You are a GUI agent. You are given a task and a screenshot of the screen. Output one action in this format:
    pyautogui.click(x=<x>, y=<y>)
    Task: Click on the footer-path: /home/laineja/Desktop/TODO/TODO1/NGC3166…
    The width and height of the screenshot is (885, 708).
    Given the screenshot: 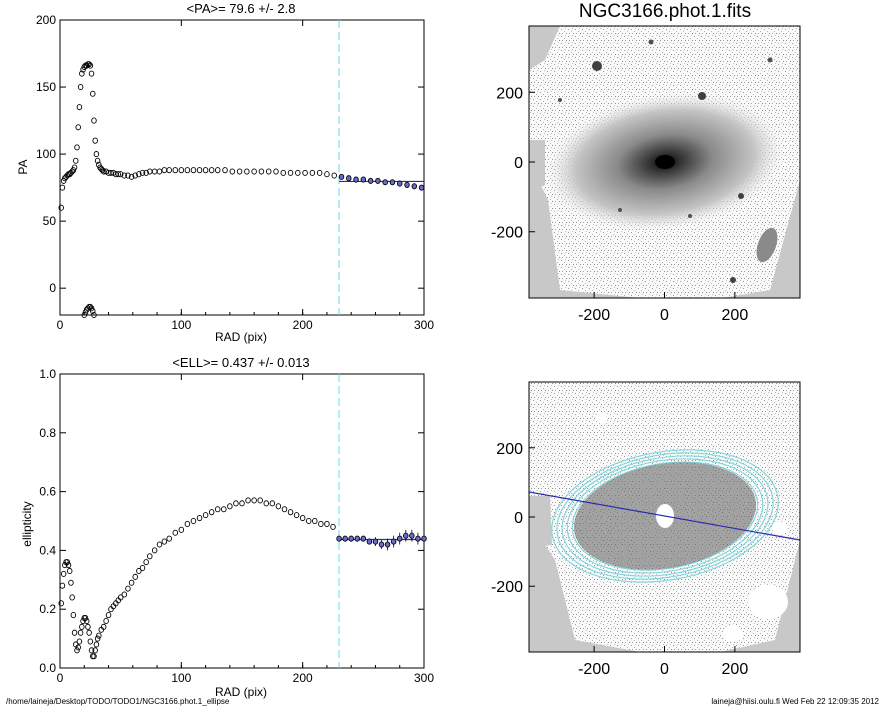 What is the action you would take?
    pyautogui.click(x=118, y=701)
    